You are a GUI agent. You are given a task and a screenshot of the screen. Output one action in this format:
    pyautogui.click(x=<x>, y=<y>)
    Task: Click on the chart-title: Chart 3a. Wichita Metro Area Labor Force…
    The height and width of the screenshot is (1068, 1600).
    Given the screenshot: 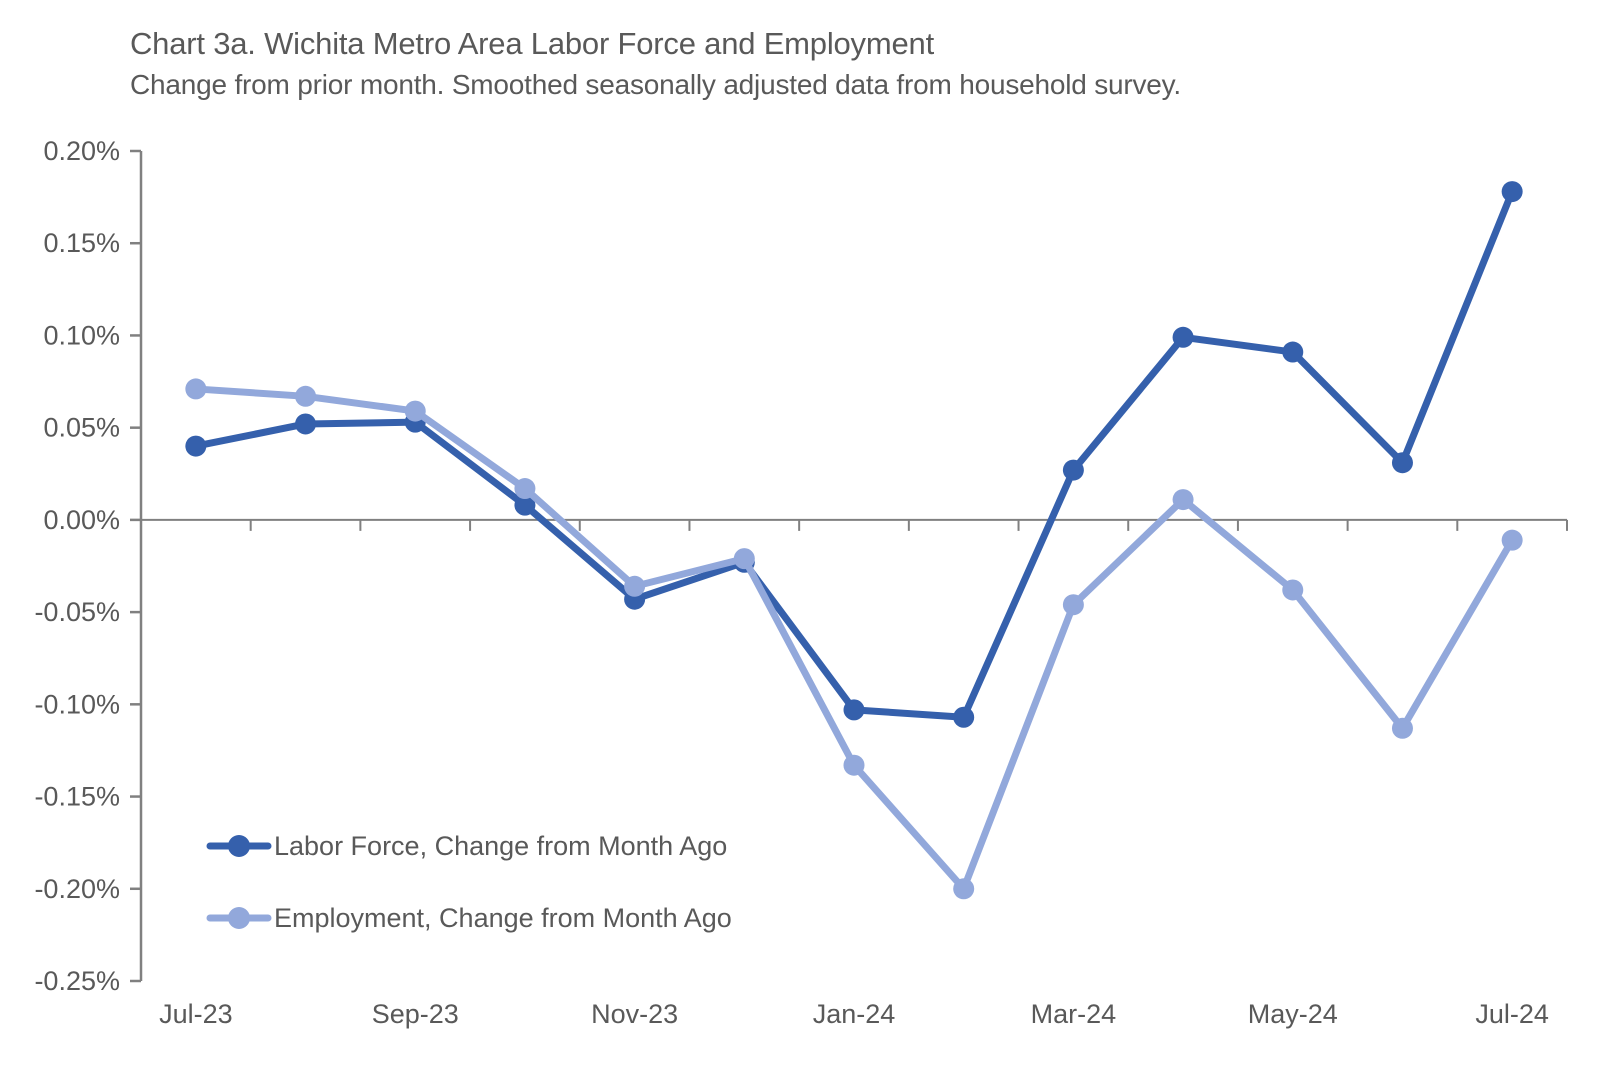 What is the action you would take?
    pyautogui.click(x=532, y=43)
    